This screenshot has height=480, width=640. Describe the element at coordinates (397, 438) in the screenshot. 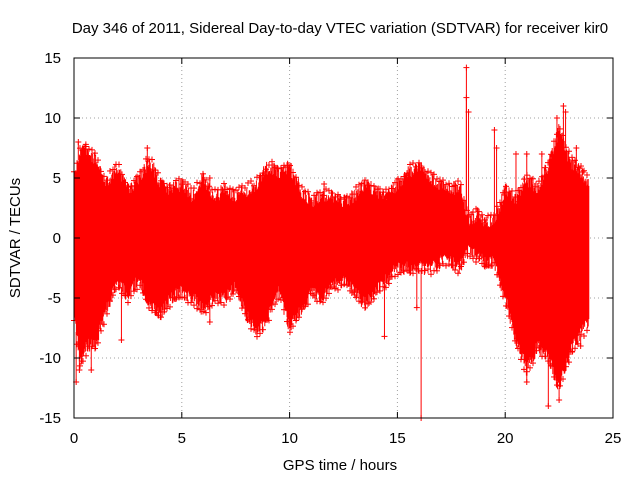

I see `x-tick-label: 15` at that location.